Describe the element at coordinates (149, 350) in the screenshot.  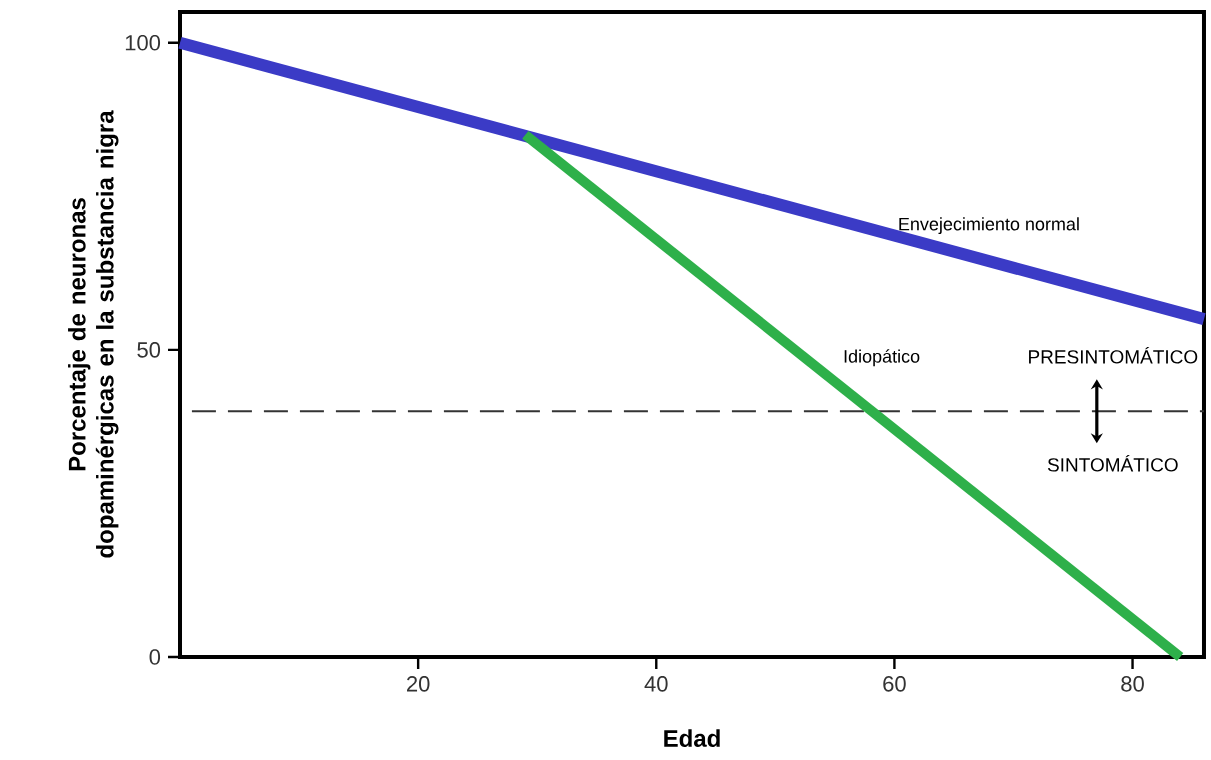
I see `y-tick-label: 50` at that location.